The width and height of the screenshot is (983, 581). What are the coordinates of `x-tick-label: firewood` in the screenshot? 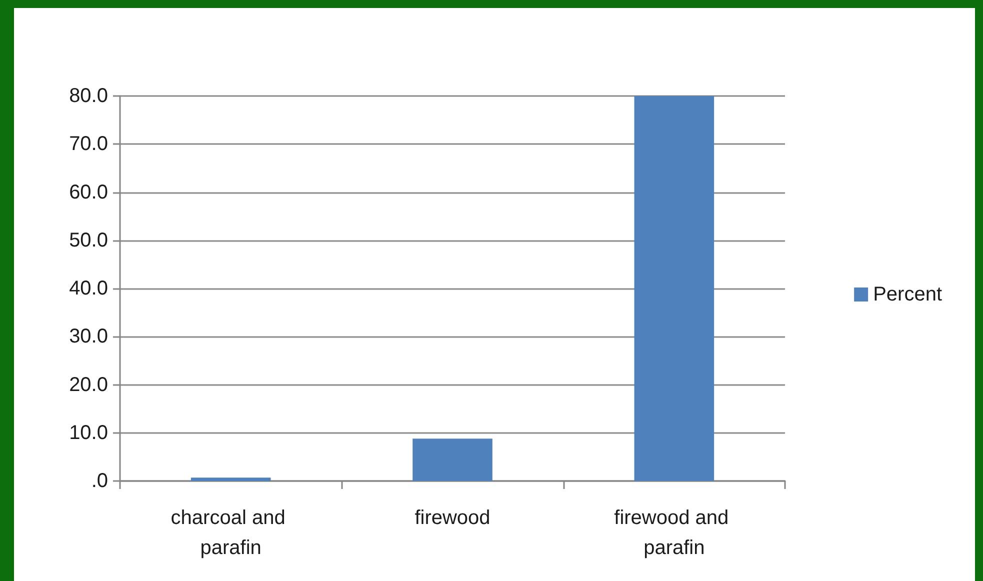 It's located at (452, 518).